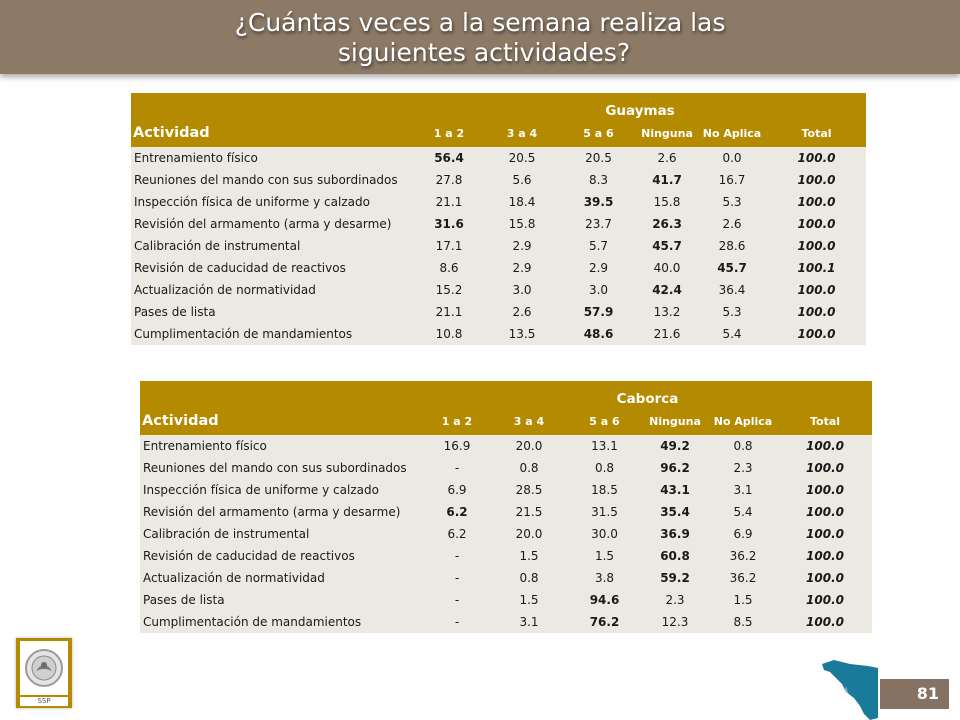  What do you see at coordinates (529, 622) in the screenshot?
I see `value-cell: 3.1` at bounding box center [529, 622].